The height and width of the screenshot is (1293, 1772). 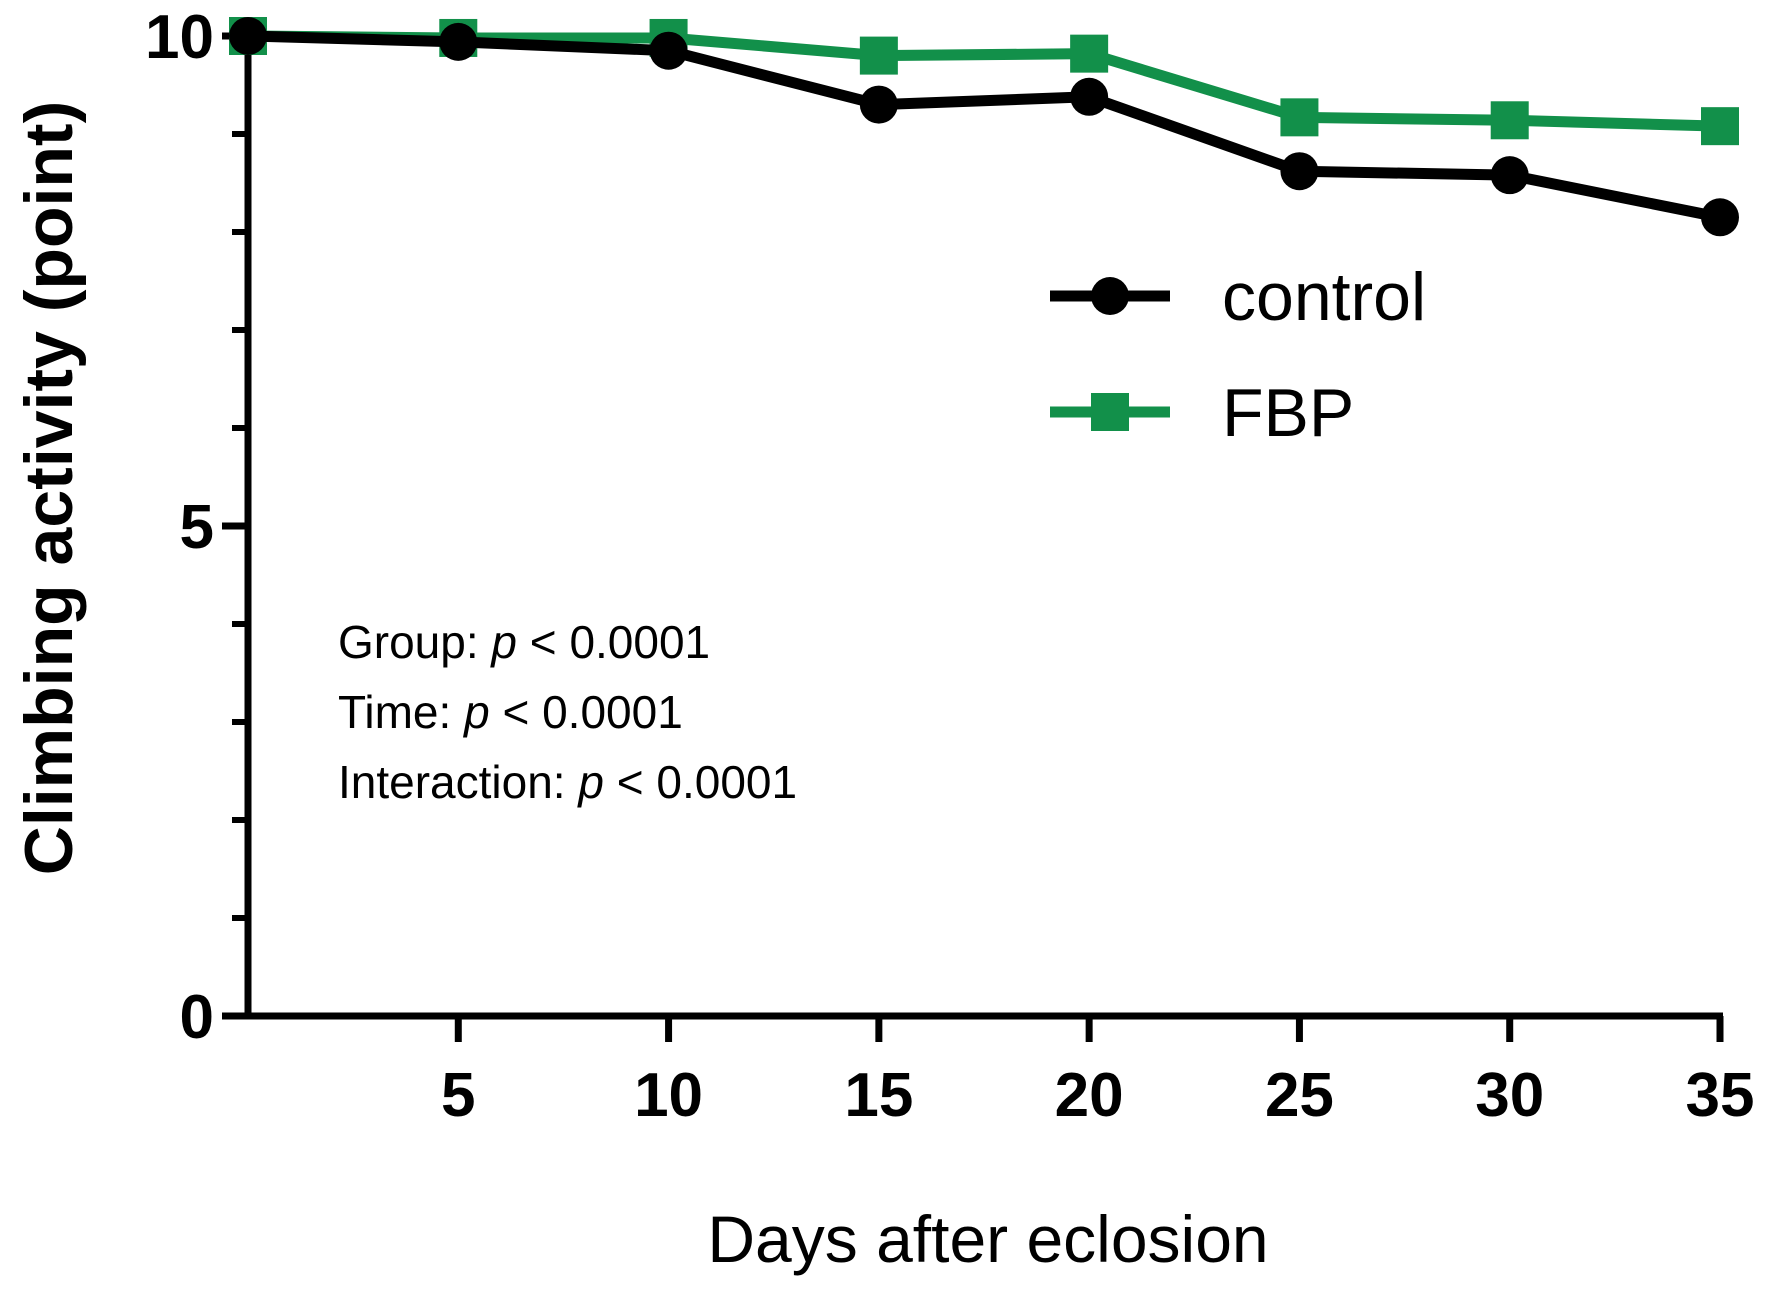 What do you see at coordinates (1288, 413) in the screenshot?
I see `legend-label-fbp: FBP` at bounding box center [1288, 413].